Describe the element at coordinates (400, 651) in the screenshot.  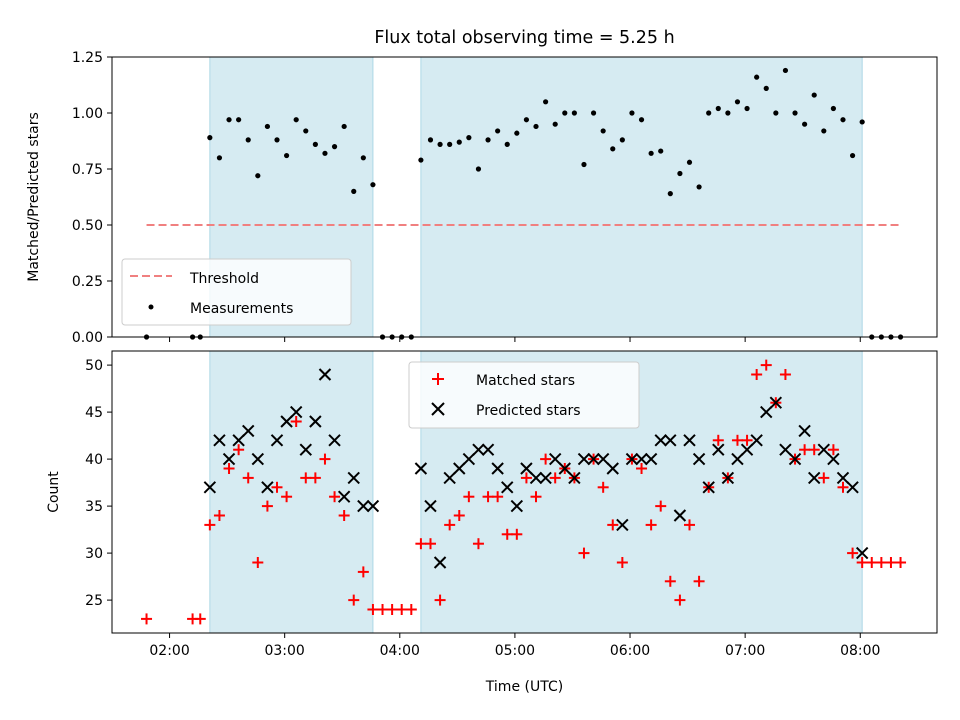
I see `x-tick-label: 04:00` at that location.